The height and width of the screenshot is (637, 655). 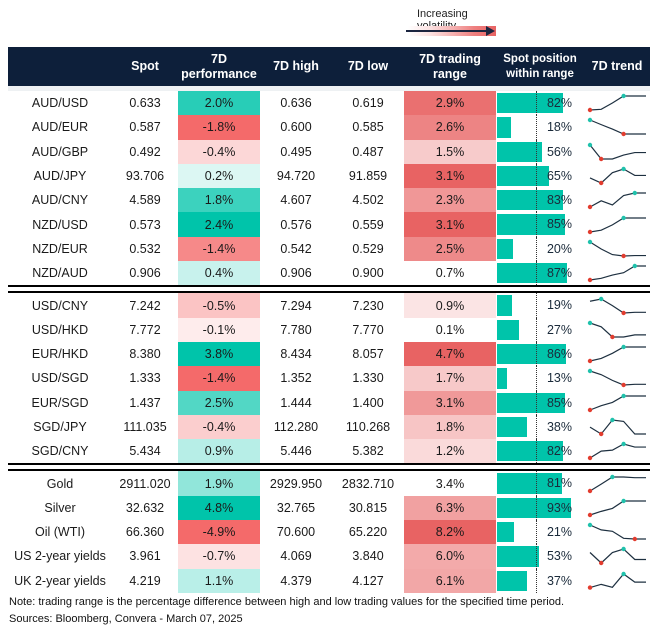 I want to click on position-cell: 82%, so click(x=540, y=103).